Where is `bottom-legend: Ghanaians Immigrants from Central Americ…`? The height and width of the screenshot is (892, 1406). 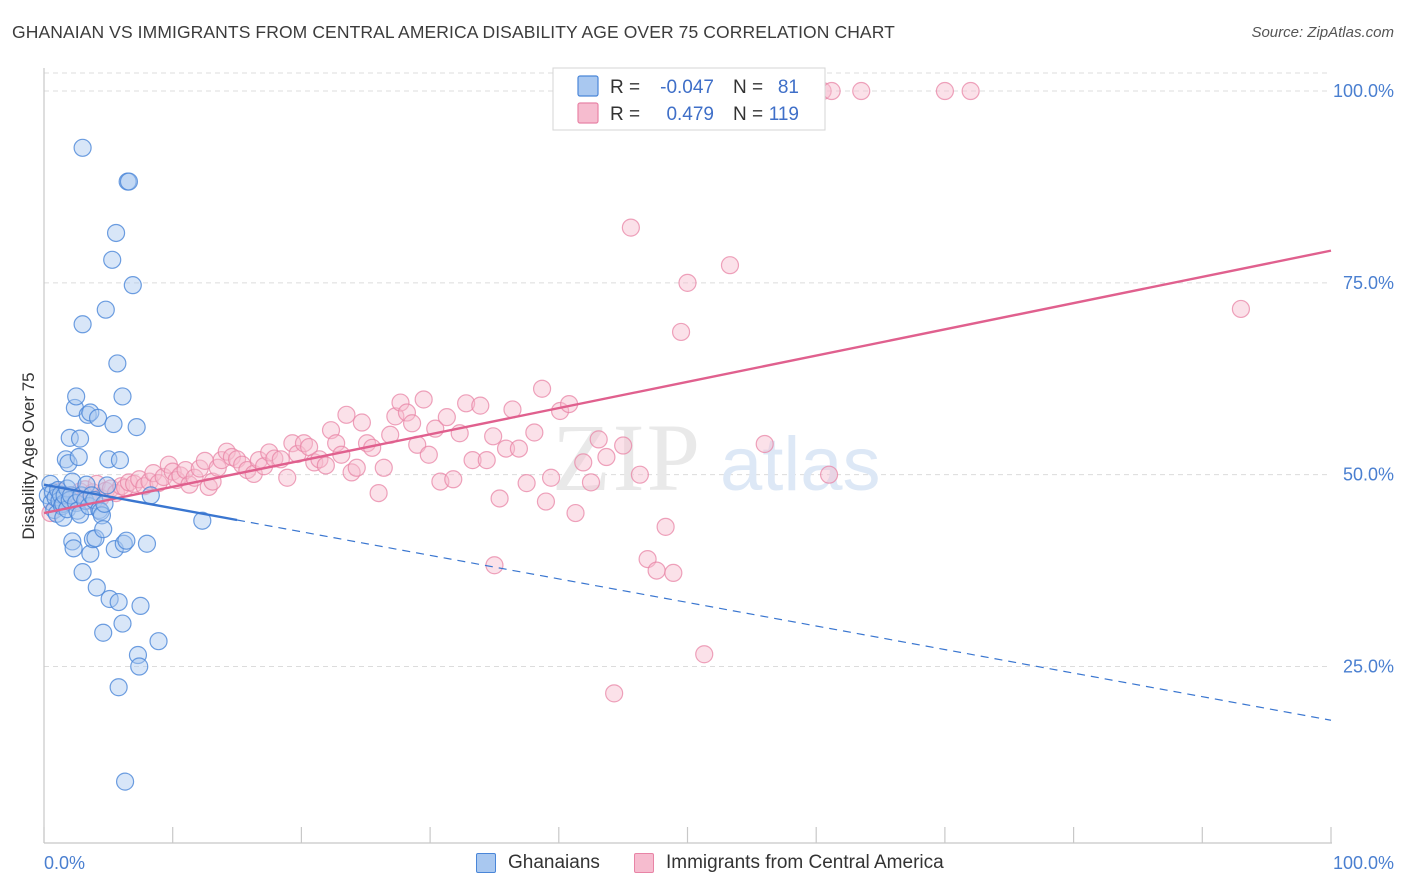
bottom-legend: Ghanaians Immigrants from Central Americ… is located at coordinates (703, 865).